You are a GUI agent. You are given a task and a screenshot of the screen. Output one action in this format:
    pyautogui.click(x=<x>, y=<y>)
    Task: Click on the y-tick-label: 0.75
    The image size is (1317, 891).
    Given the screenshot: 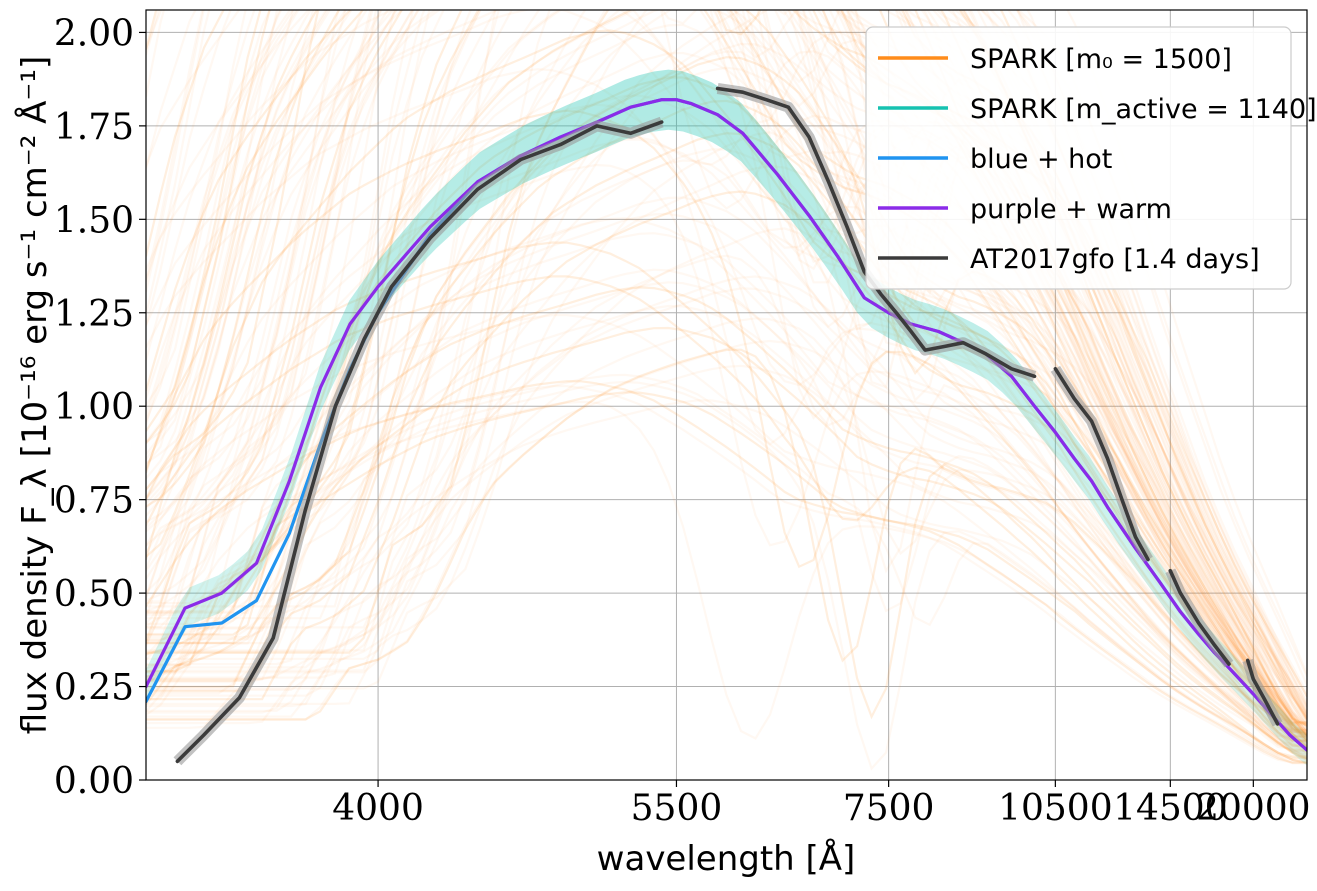 What is the action you would take?
    pyautogui.click(x=94, y=501)
    